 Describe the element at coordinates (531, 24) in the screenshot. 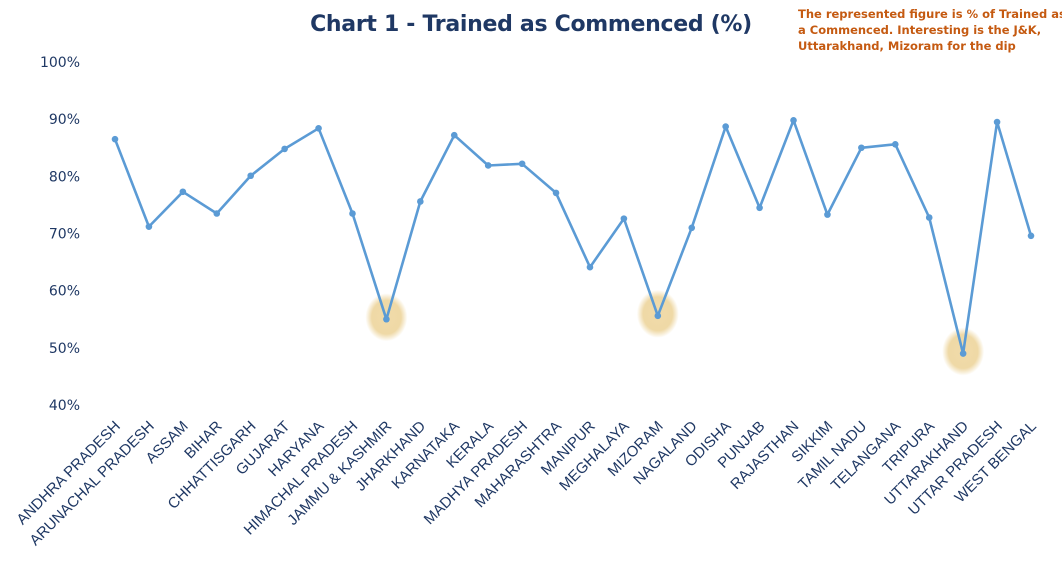

I see `chart-title: Chart 1 - Trained as Commenced (%)` at that location.